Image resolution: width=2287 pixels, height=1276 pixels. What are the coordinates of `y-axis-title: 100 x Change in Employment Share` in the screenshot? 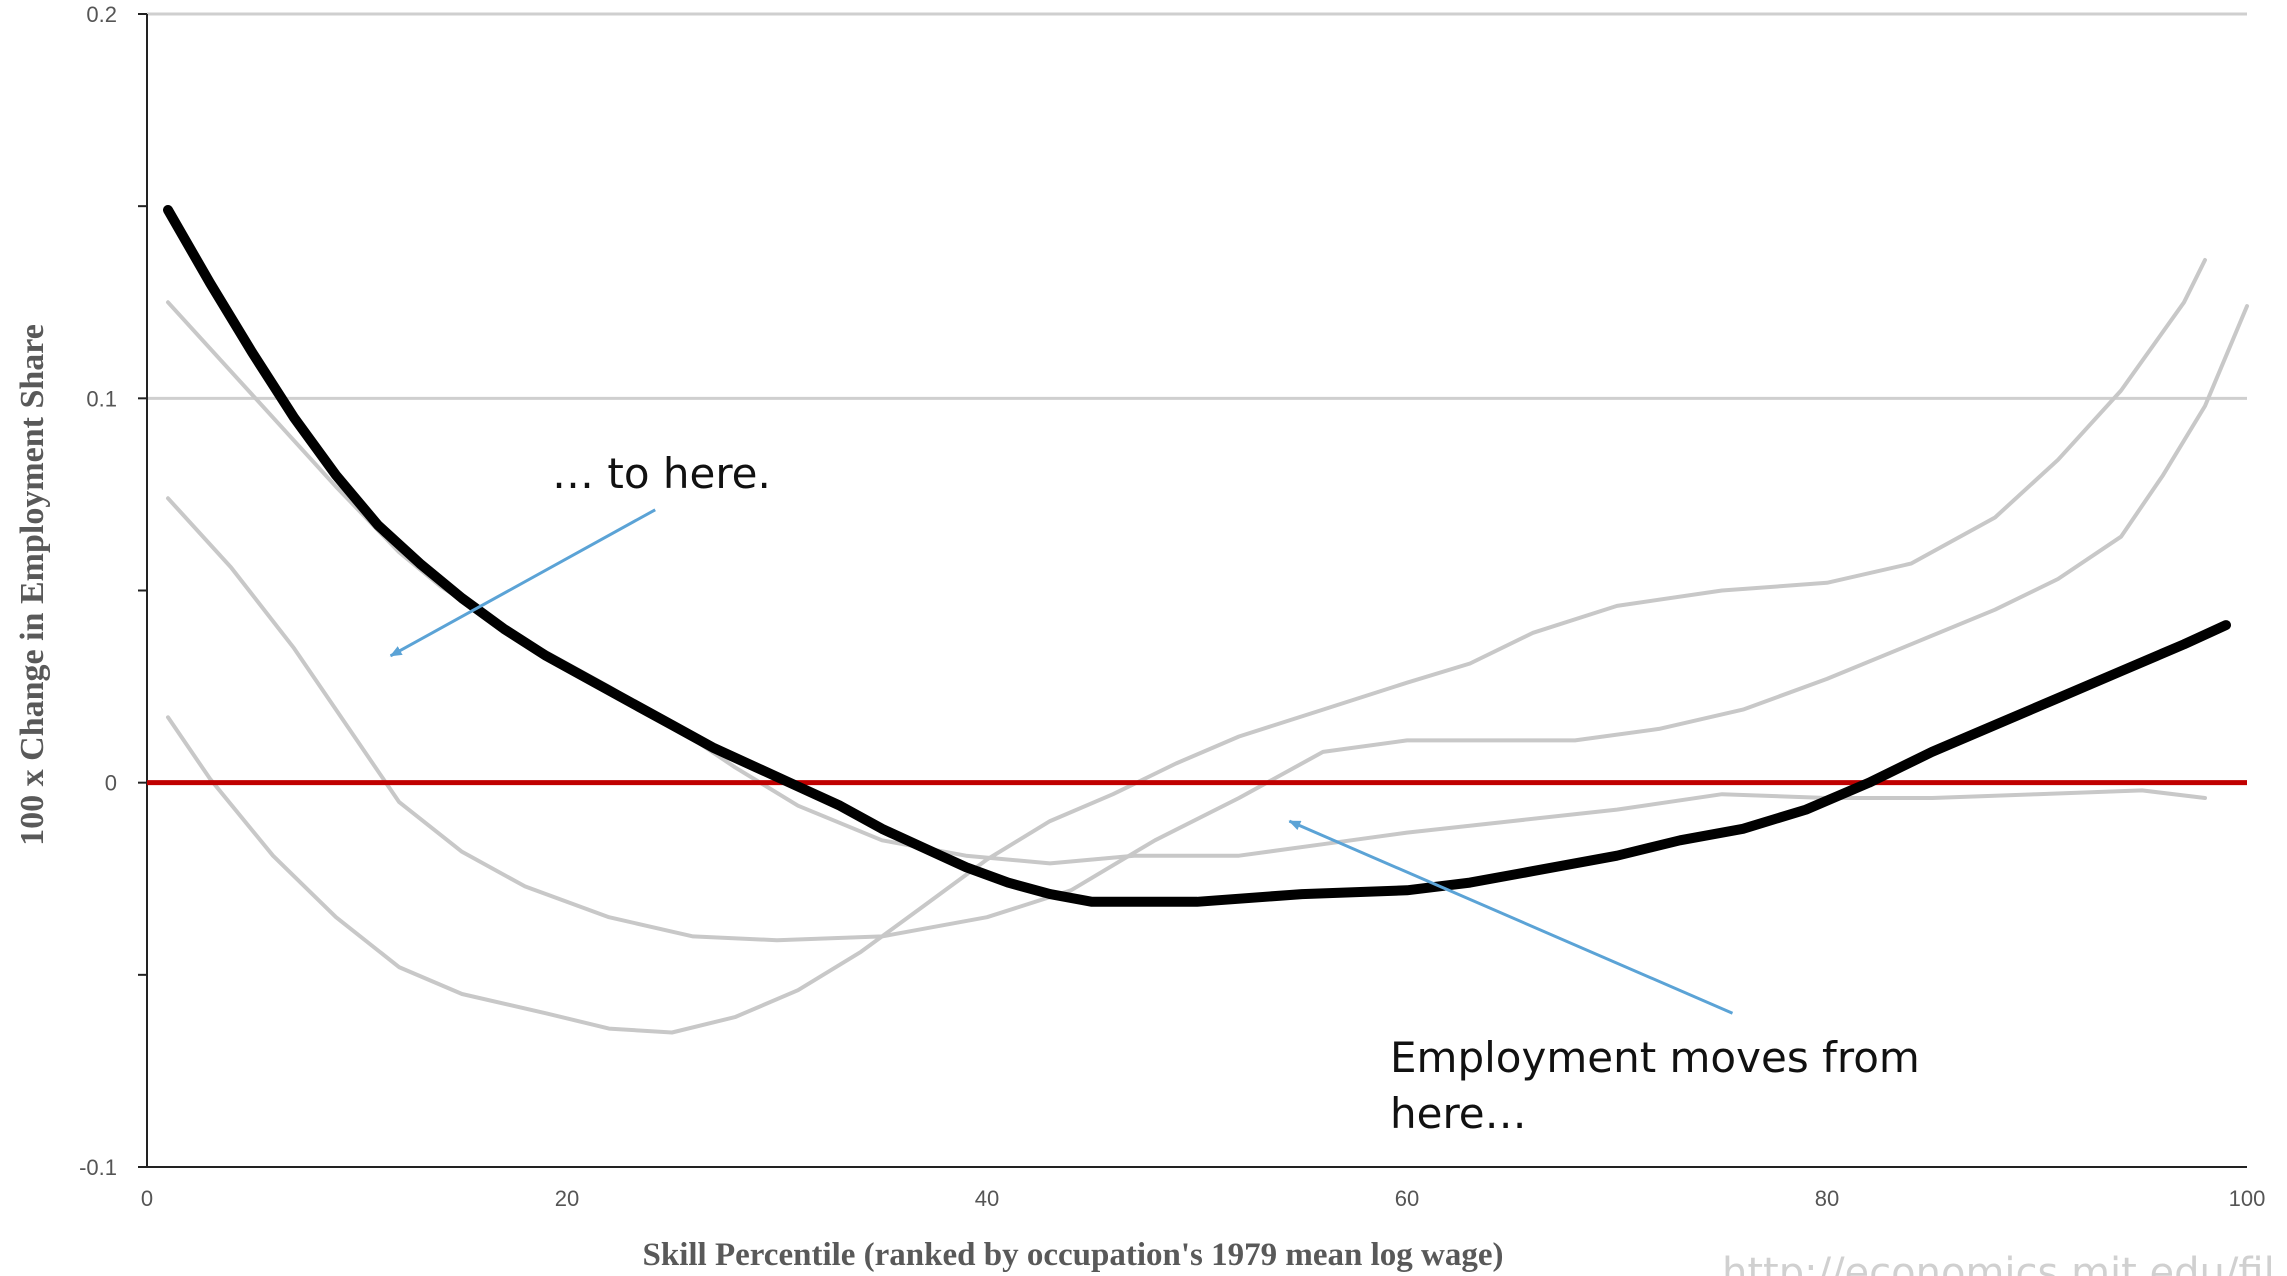 It's located at (32, 585).